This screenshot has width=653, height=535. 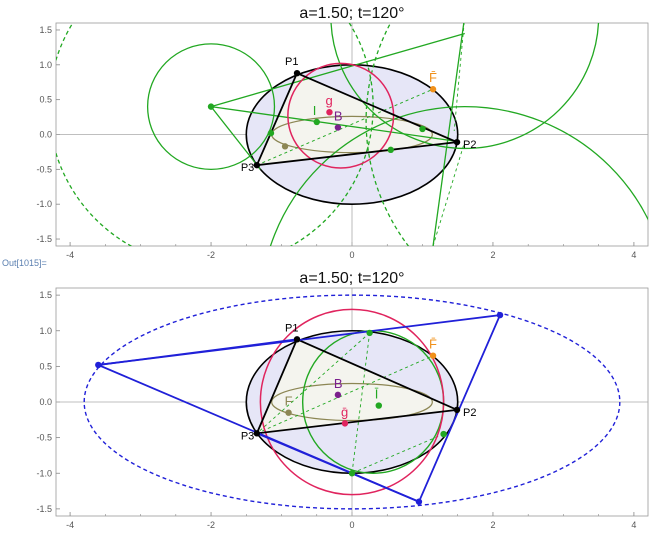 I want to click on chart-0-point-label: B, so click(x=338, y=116).